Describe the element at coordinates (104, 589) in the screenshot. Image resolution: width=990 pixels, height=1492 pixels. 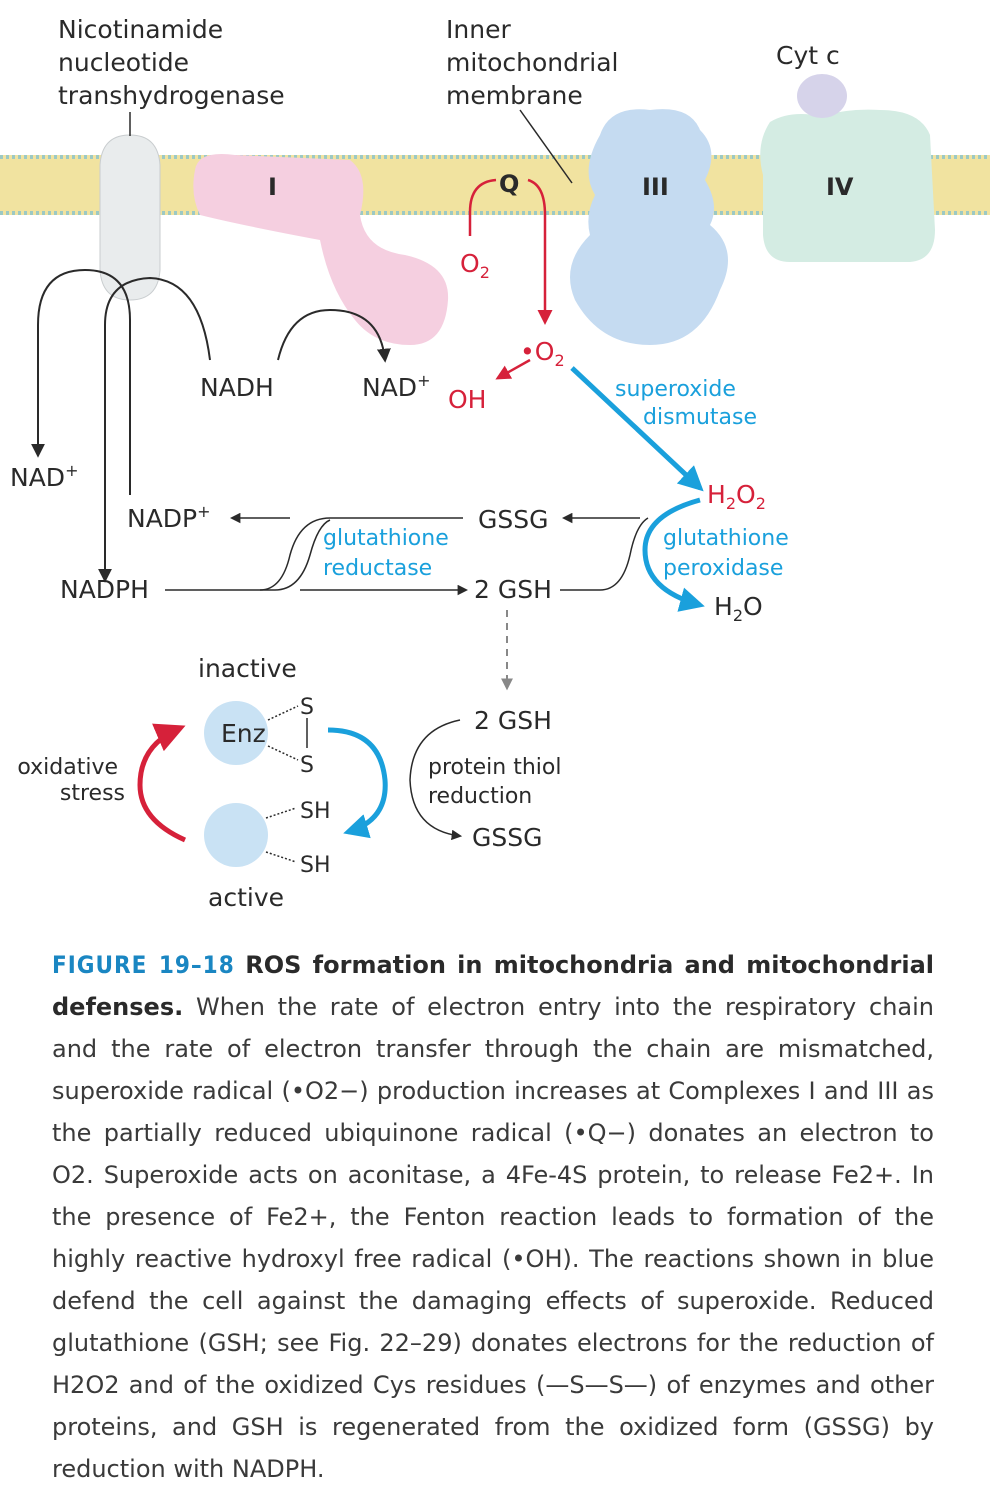
I see `nadph-label: NADPH` at that location.